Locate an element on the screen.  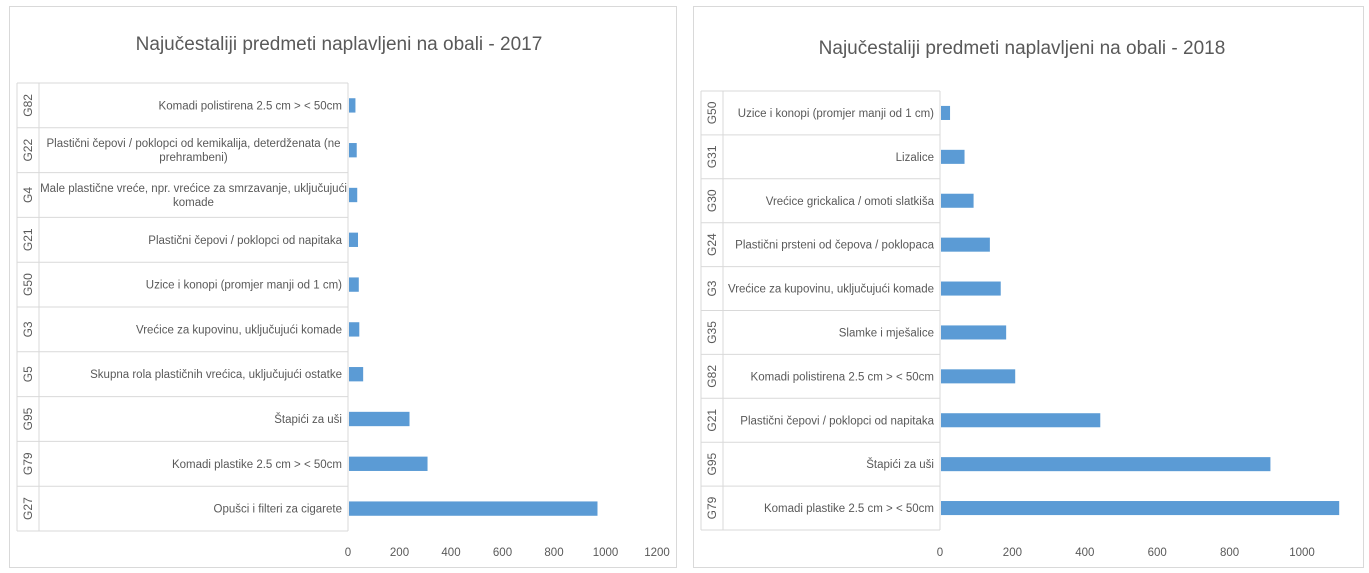
bar-g24 is located at coordinates (965, 244).